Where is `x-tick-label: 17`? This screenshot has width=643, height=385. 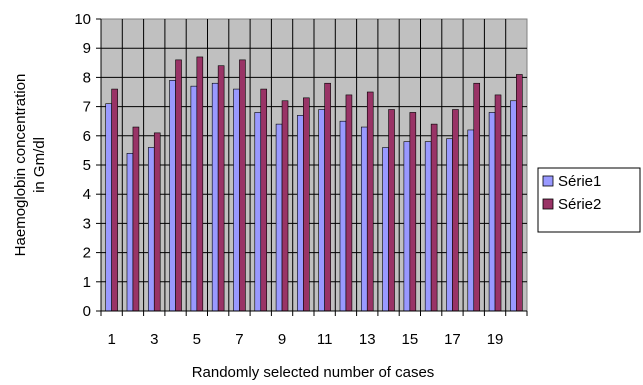
x-tick-label: 17 is located at coordinates (452, 339).